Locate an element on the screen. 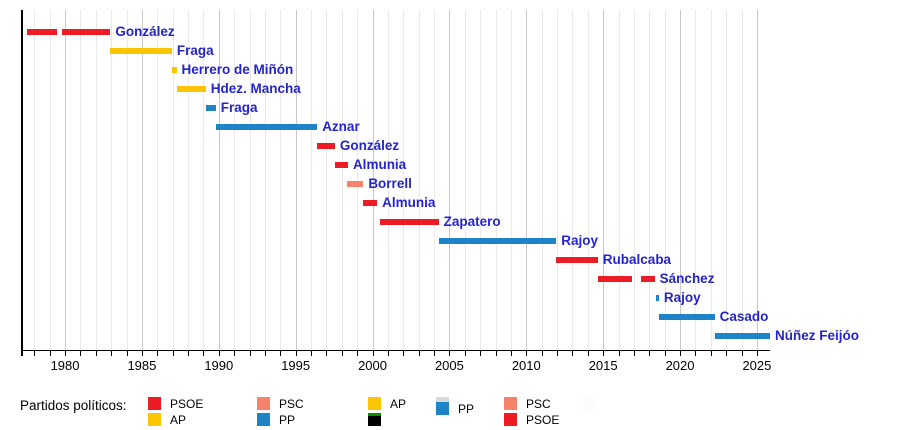 Image resolution: width=900 pixels, height=430 pixels. axis-tick-1979 is located at coordinates (50, 353).